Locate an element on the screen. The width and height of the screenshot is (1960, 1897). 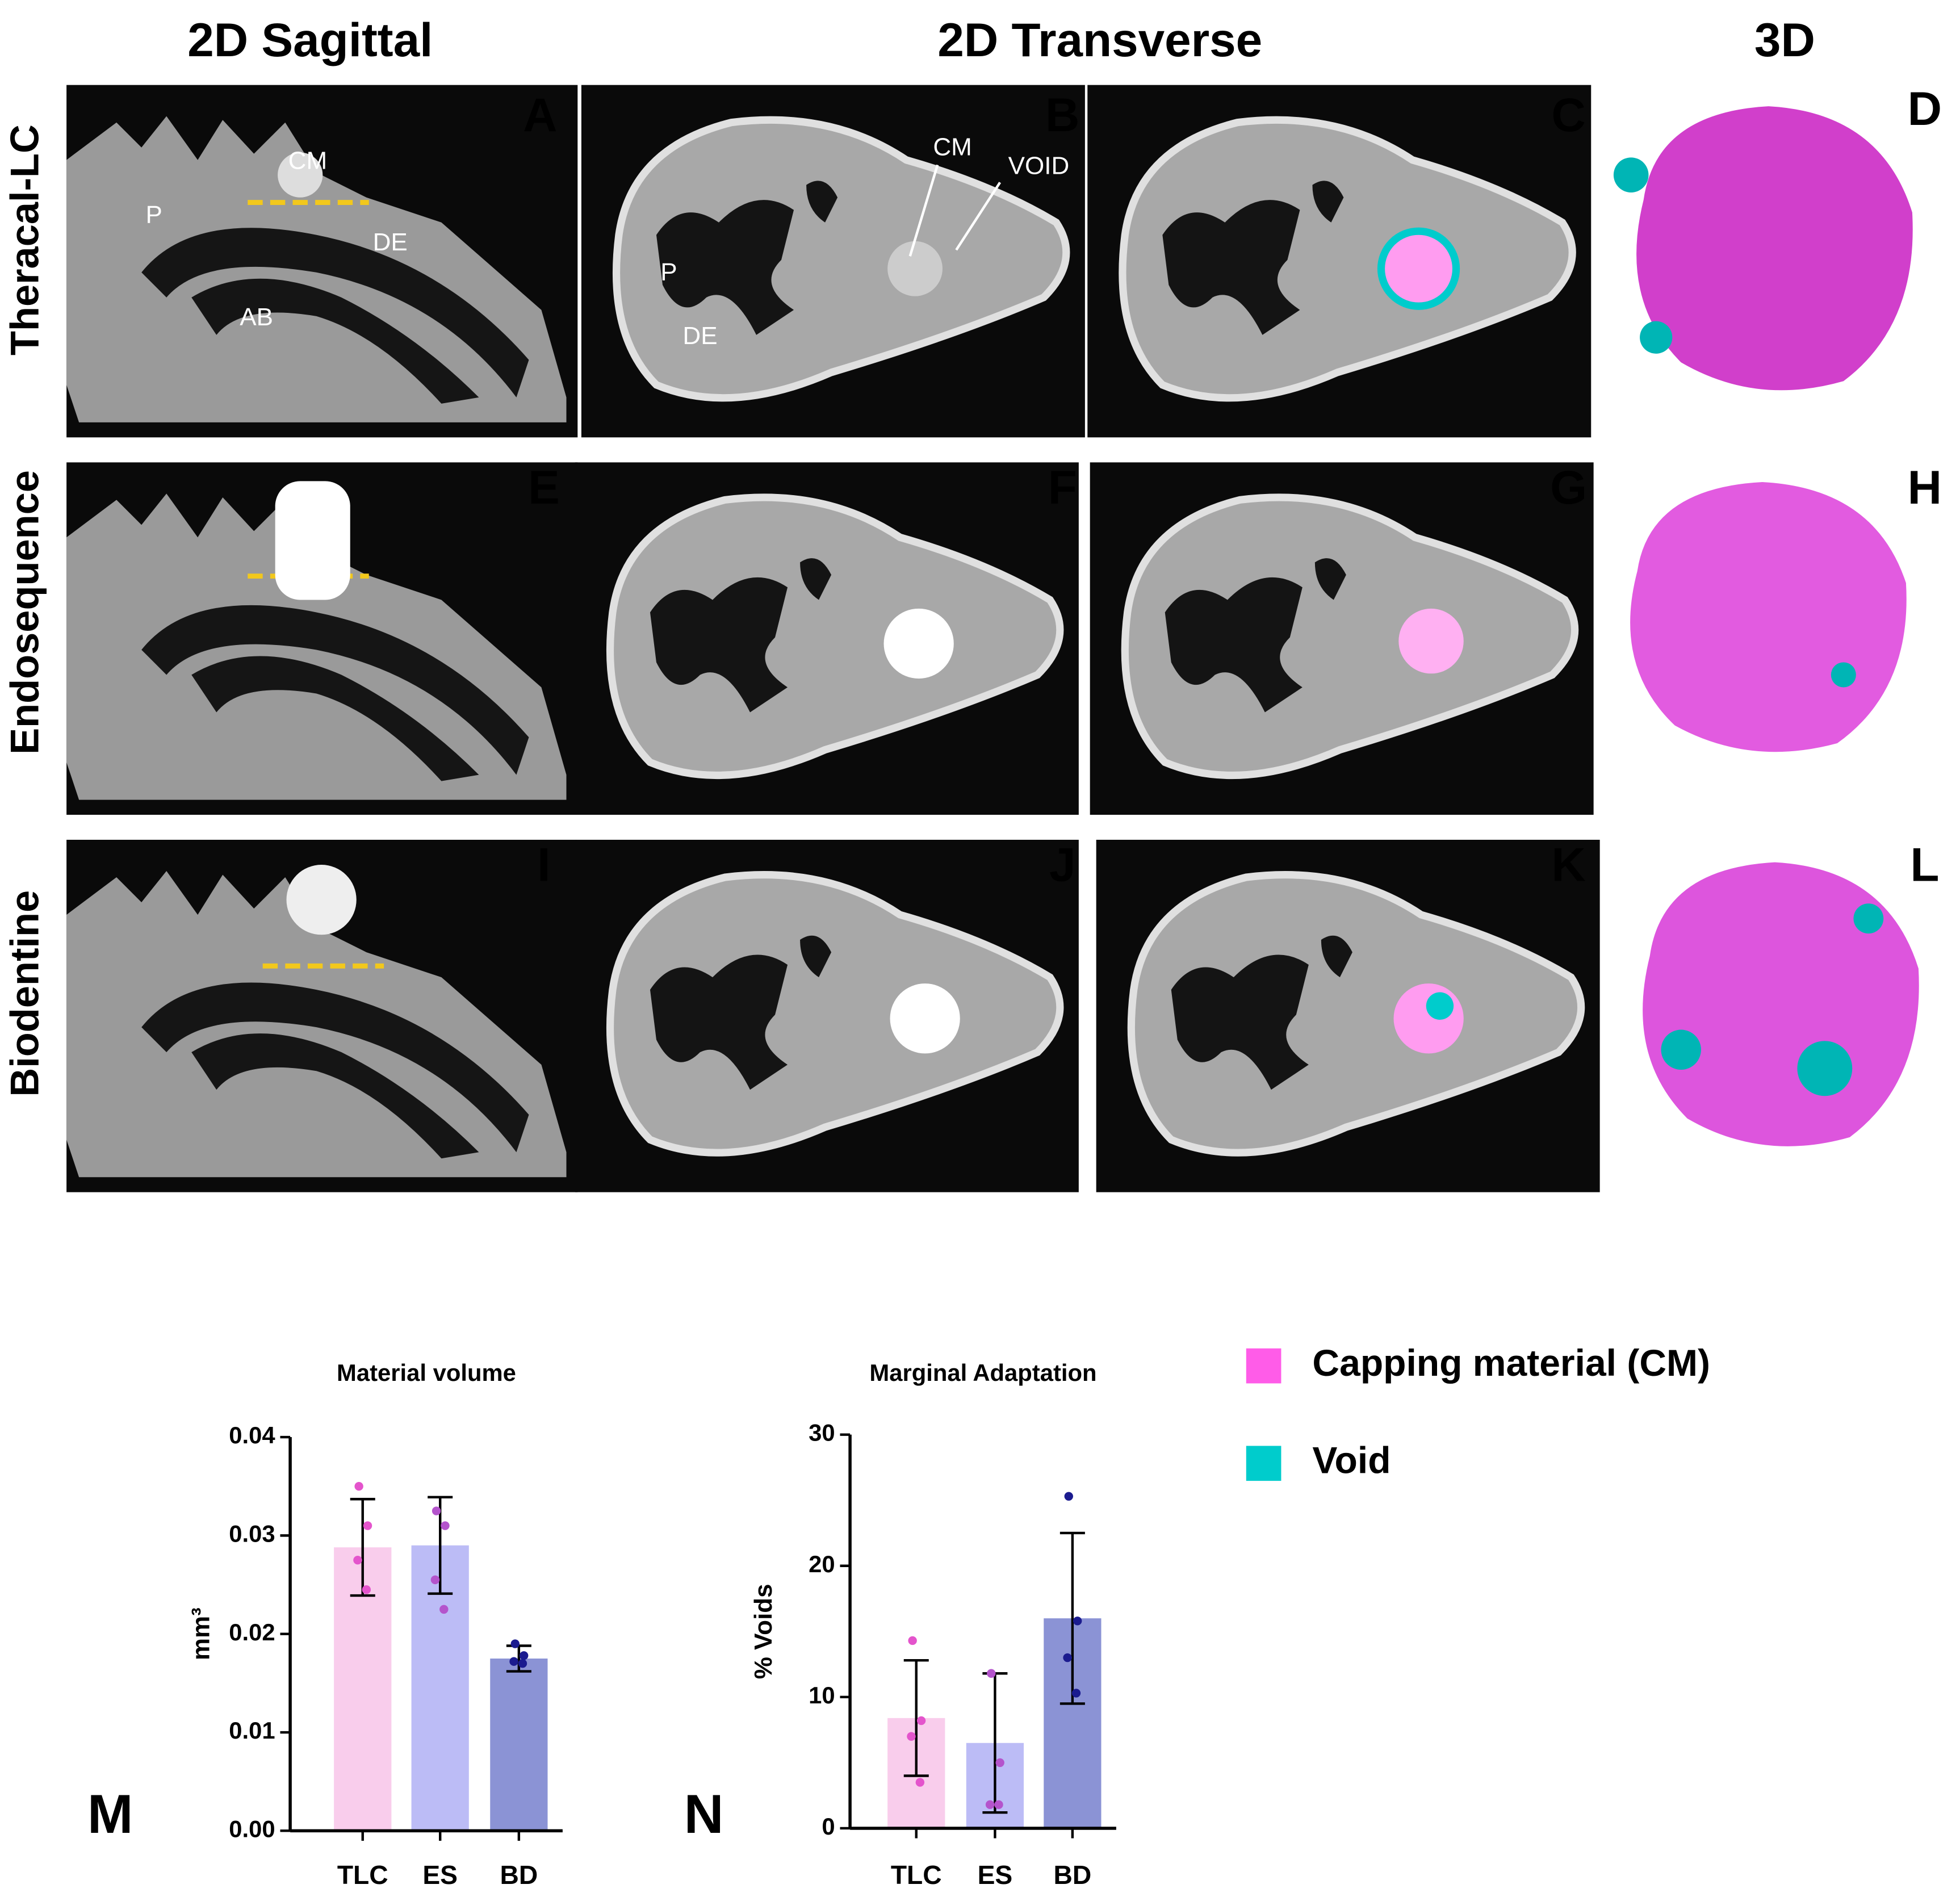
row-label: Endosequence is located at coordinates (24, 612).